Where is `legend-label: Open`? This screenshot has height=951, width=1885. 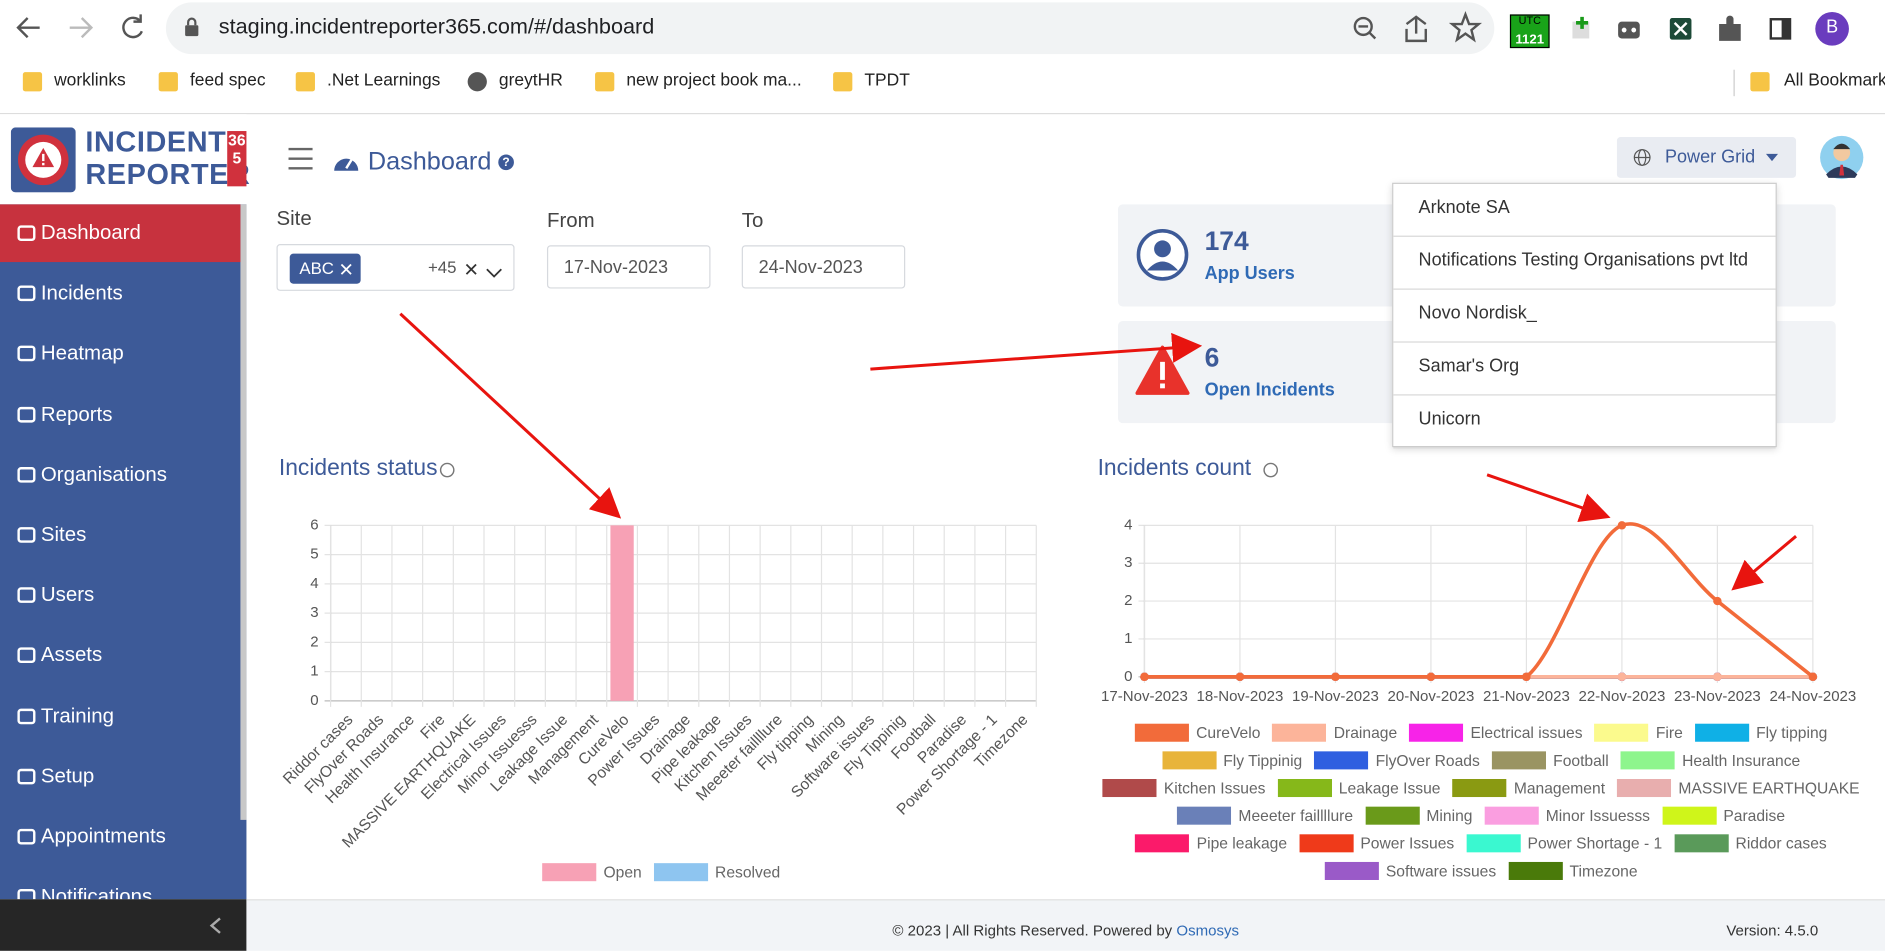
legend-label: Open is located at coordinates (622, 872).